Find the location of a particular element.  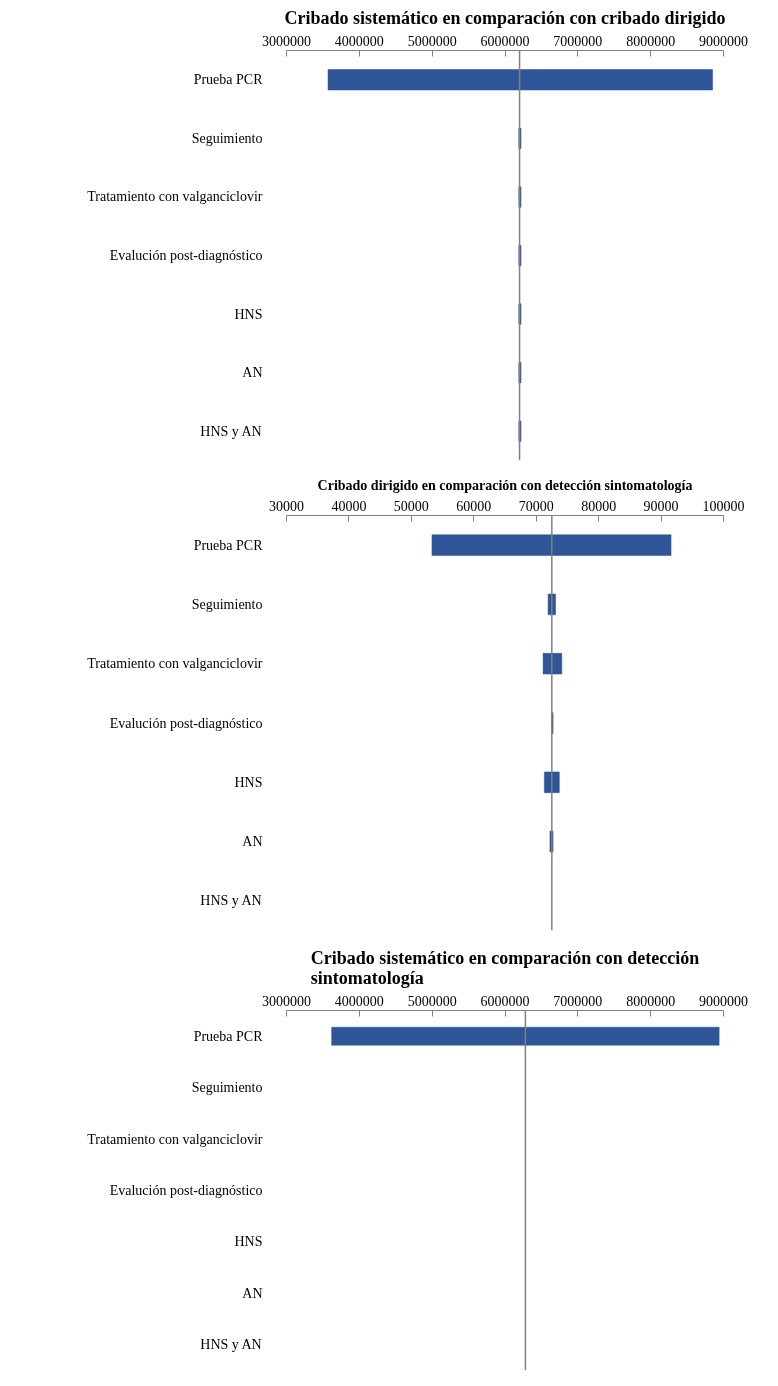

x-tick-label: 50000 is located at coordinates (411, 506).